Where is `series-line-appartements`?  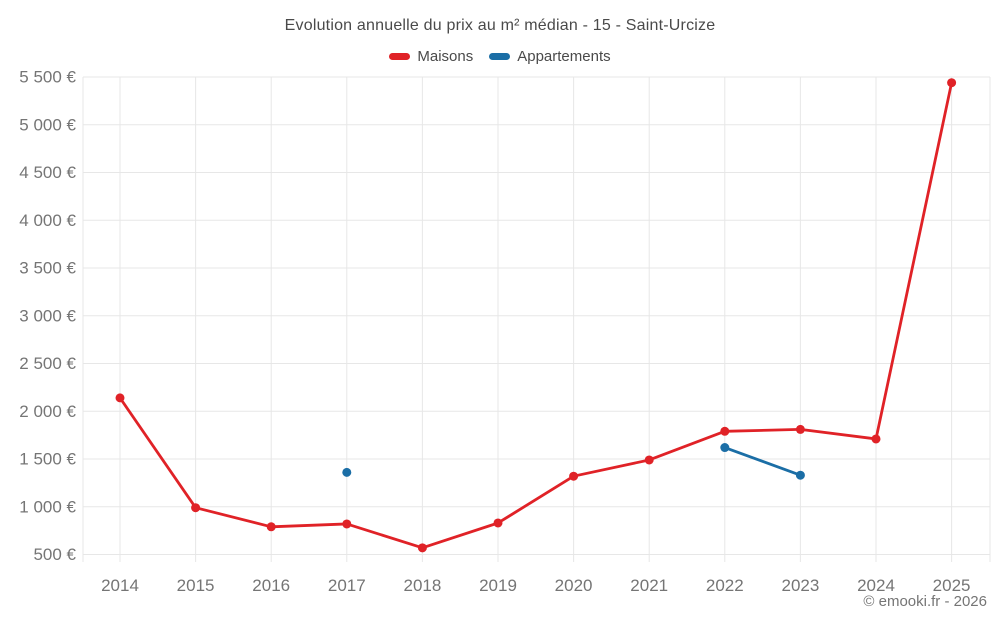 series-line-appartements is located at coordinates (762, 461).